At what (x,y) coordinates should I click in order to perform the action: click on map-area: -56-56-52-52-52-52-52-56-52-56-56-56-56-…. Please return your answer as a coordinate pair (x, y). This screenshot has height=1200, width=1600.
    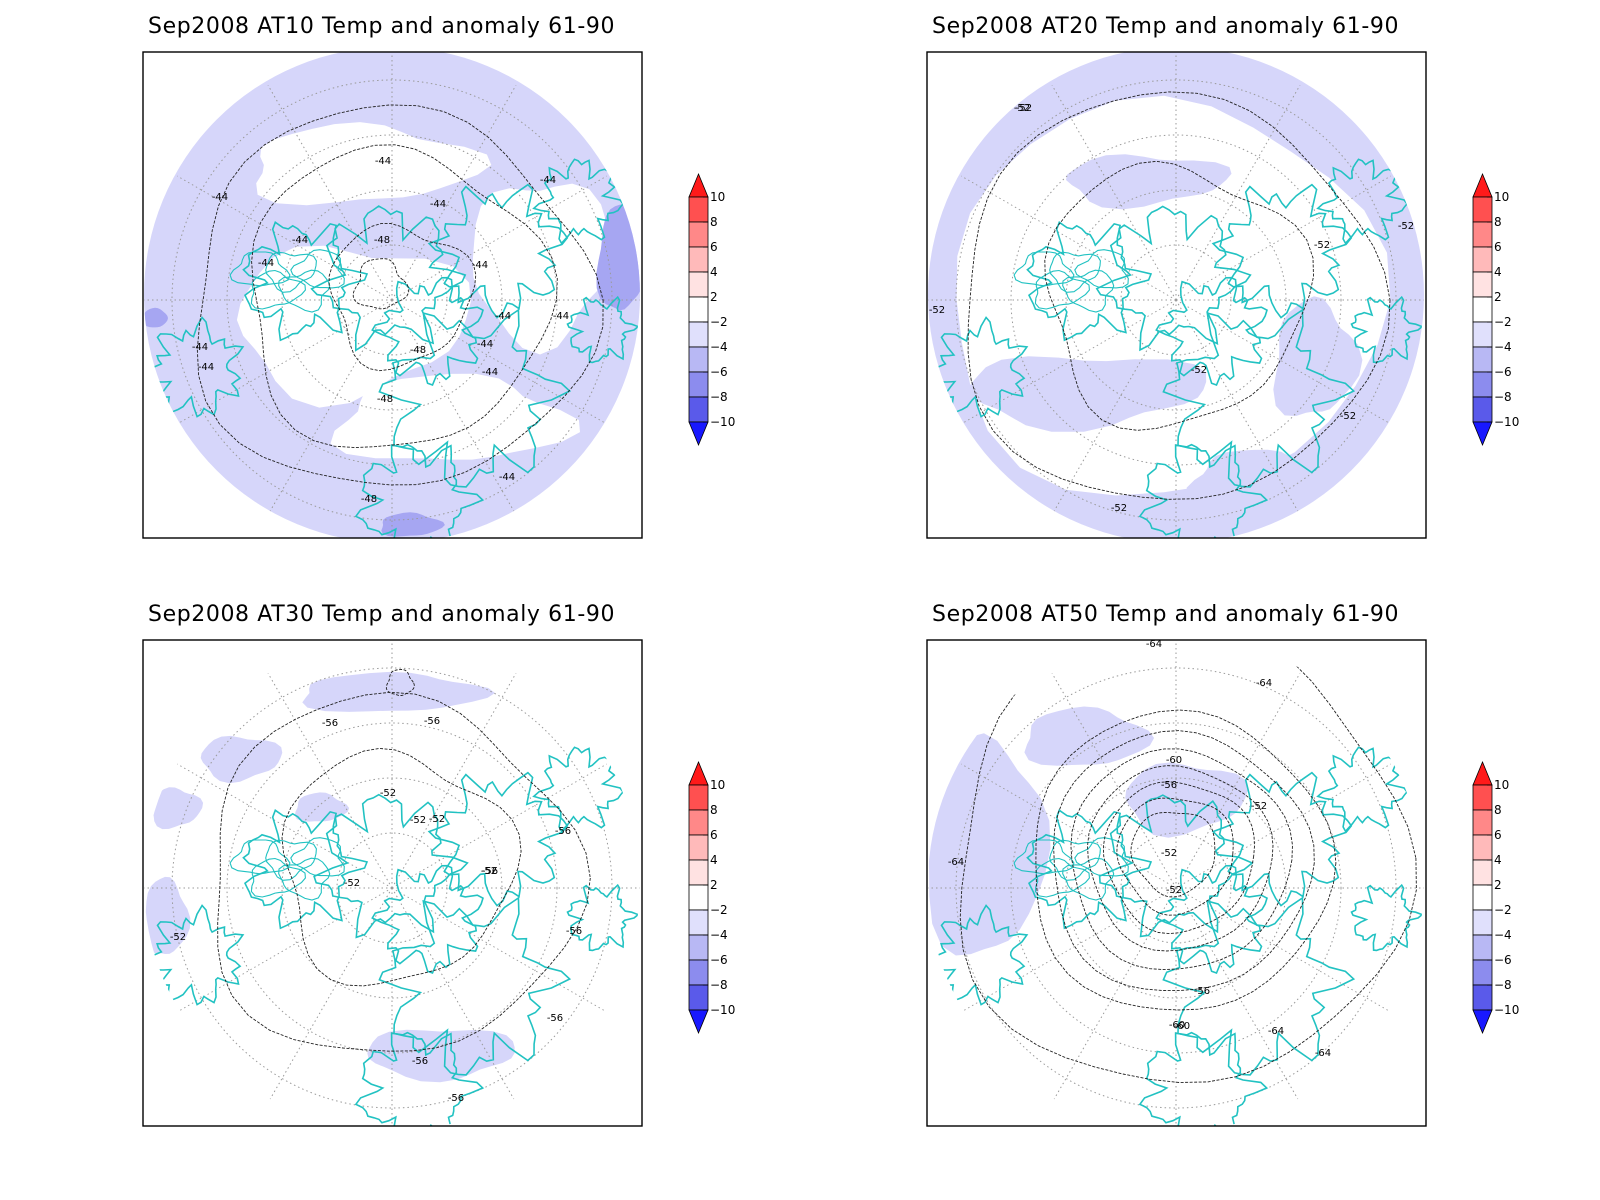
    Looking at the image, I should click on (392, 883).